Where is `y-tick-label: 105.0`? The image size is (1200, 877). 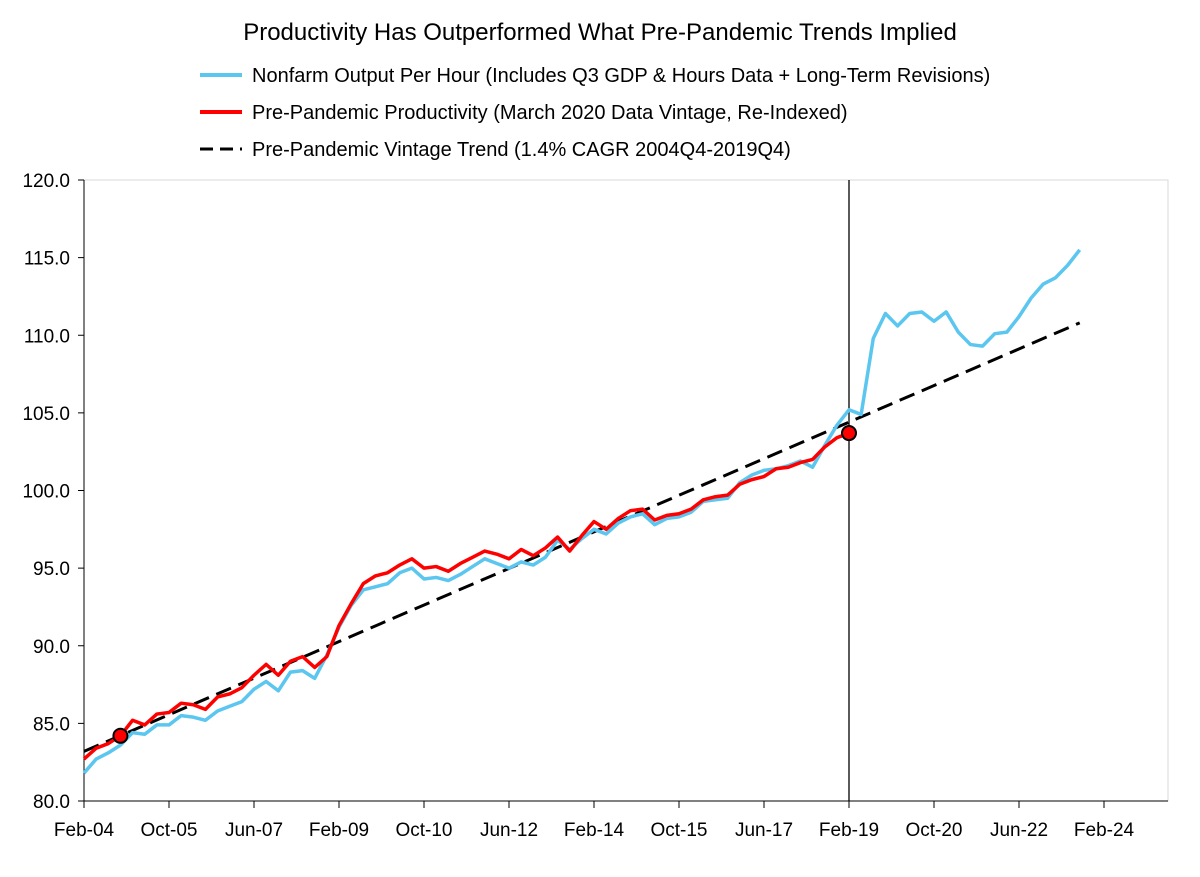
y-tick-label: 105.0 is located at coordinates (46, 414).